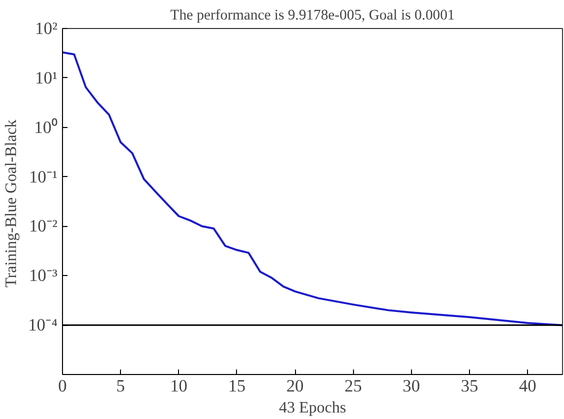 The width and height of the screenshot is (564, 419). Describe the element at coordinates (120, 386) in the screenshot. I see `x-tick-label: 5` at that location.